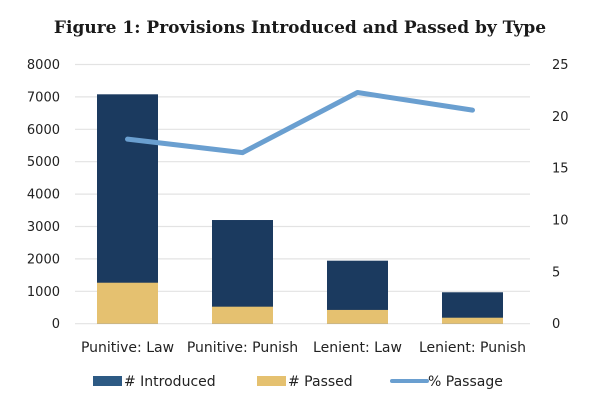  What do you see at coordinates (56, 324) in the screenshot?
I see `left-tick-label: 0` at bounding box center [56, 324].